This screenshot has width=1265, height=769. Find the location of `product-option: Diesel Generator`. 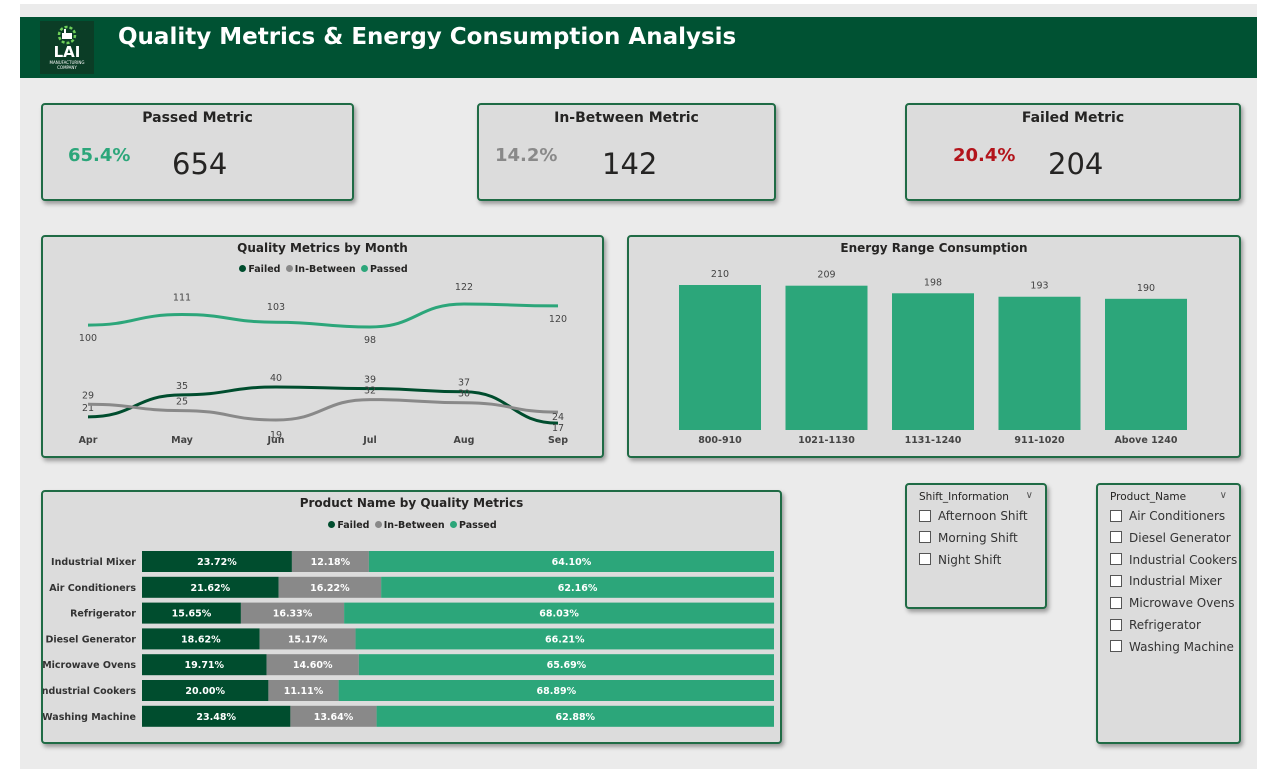

product-option: Diesel Generator is located at coordinates (1170, 538).